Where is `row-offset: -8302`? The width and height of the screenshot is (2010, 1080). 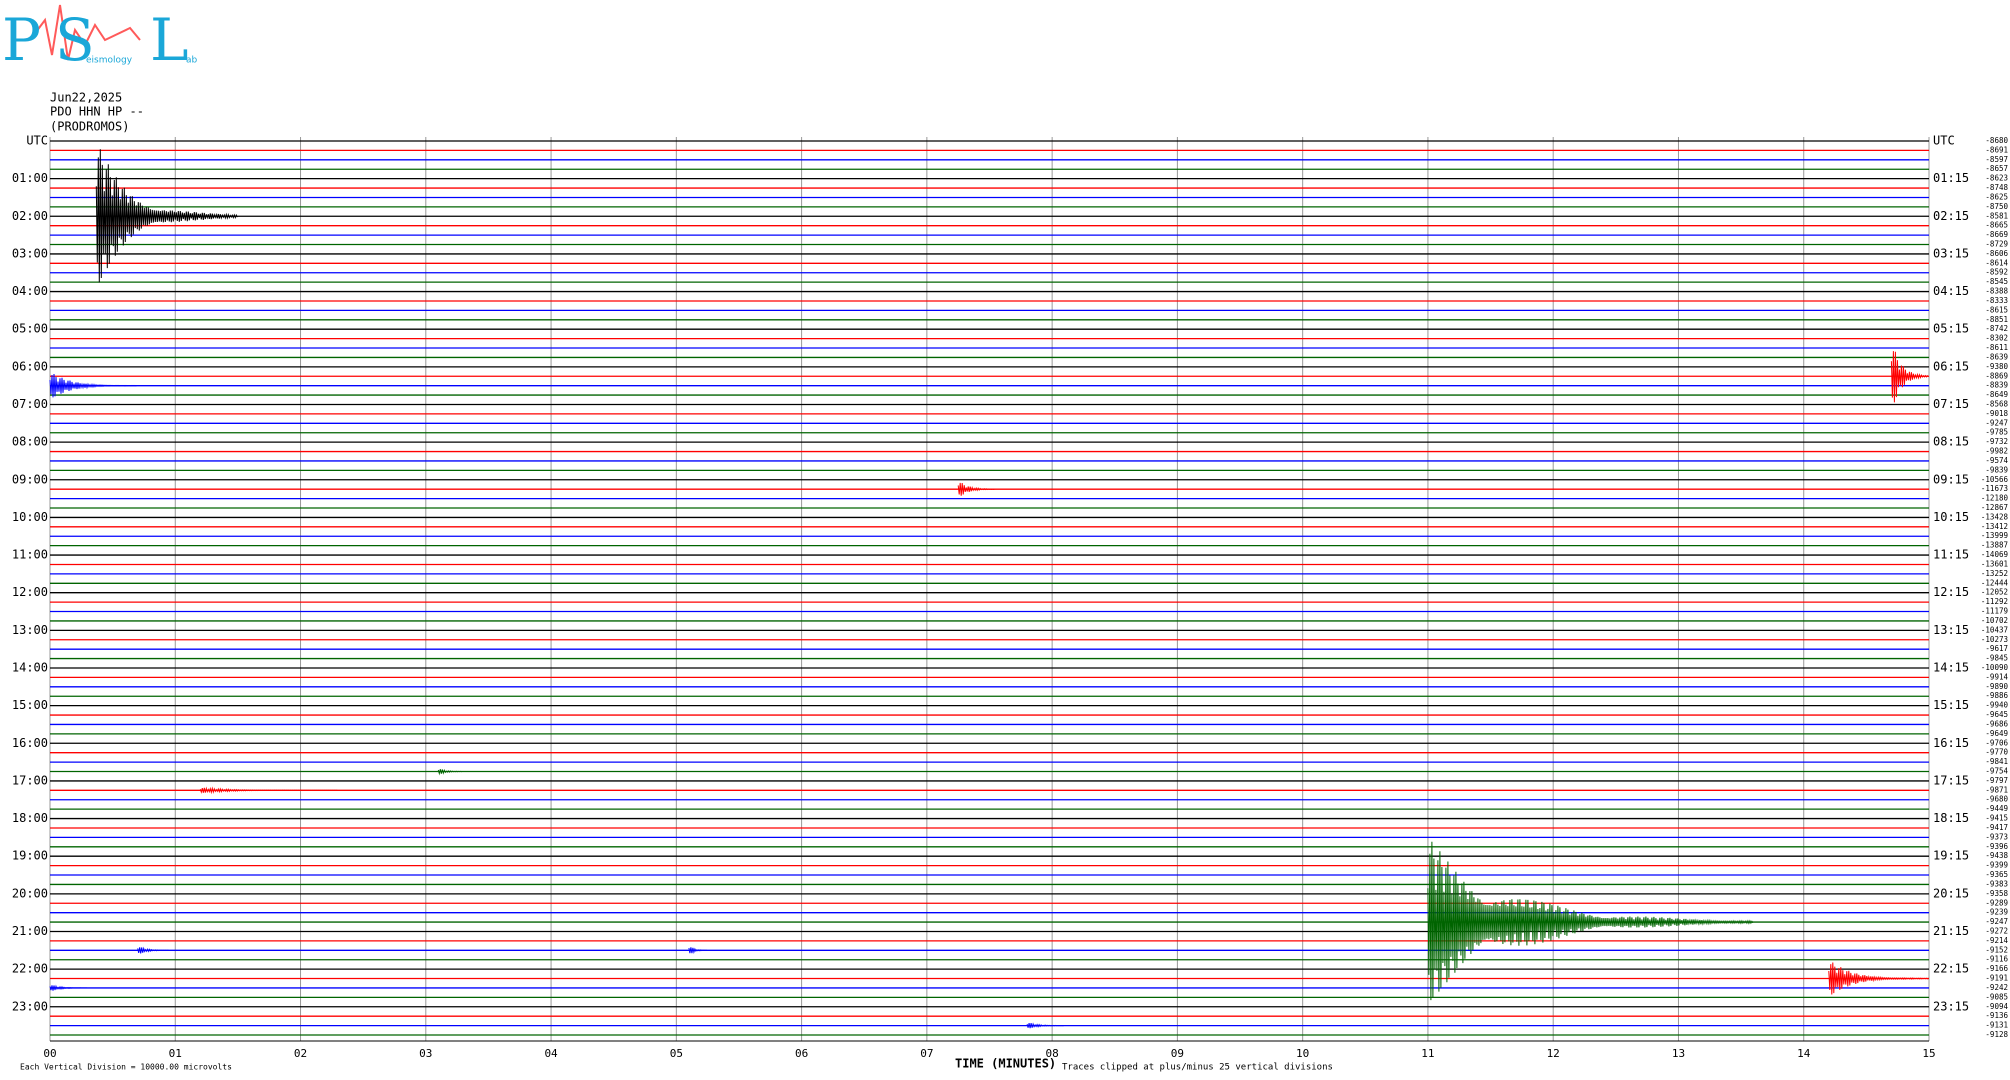 row-offset: -8302 is located at coordinates (1996, 338).